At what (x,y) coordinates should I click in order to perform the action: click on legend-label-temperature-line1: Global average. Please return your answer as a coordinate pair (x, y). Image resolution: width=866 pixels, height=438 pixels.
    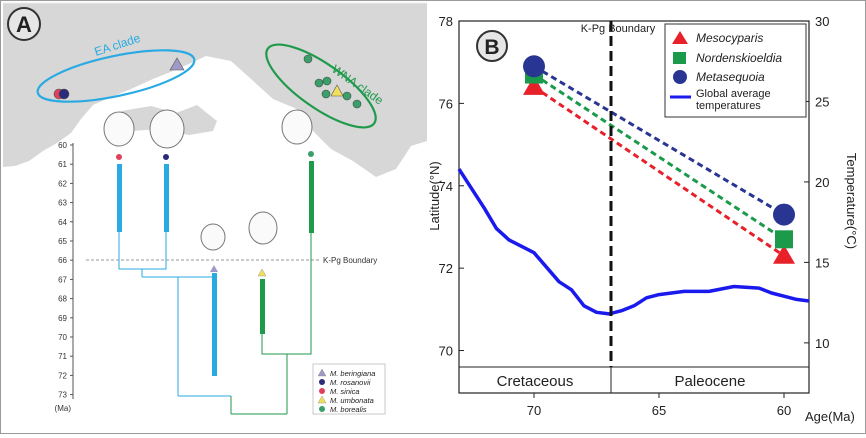
    Looking at the image, I should click on (733, 94).